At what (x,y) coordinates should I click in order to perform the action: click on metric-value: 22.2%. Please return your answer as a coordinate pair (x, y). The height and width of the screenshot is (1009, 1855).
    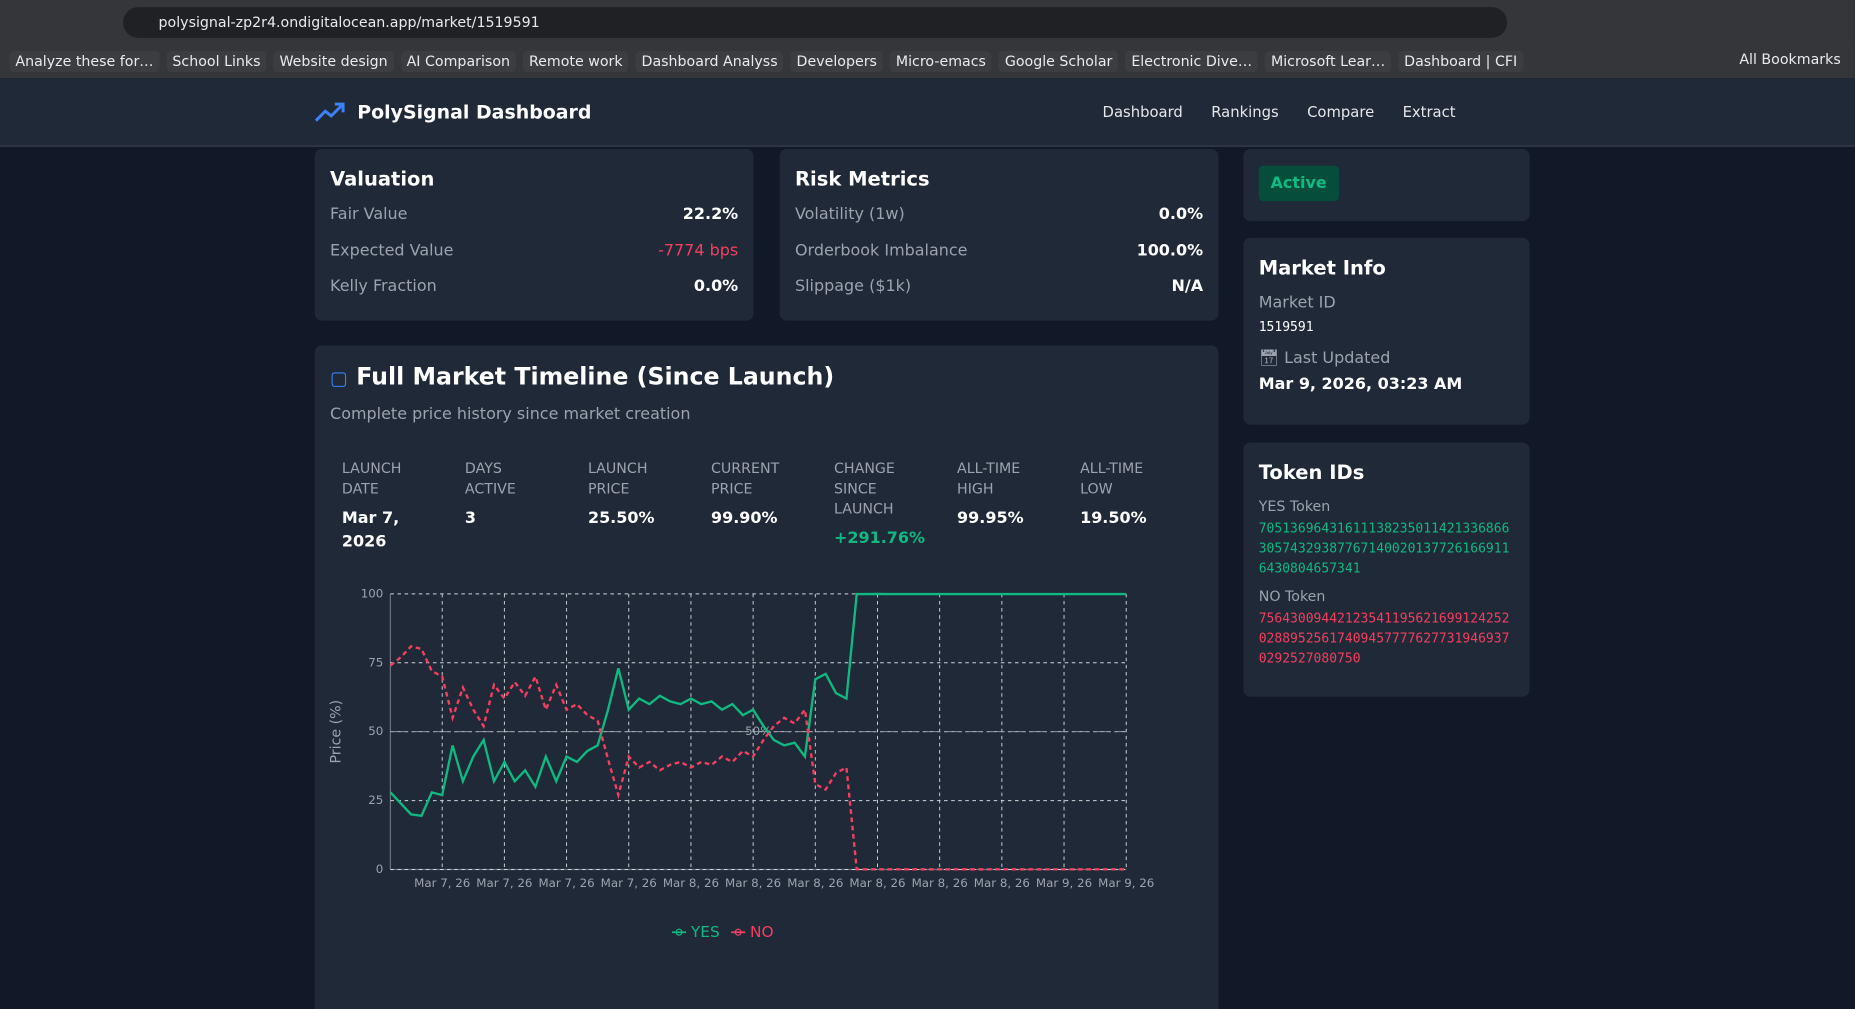
    Looking at the image, I should click on (710, 214).